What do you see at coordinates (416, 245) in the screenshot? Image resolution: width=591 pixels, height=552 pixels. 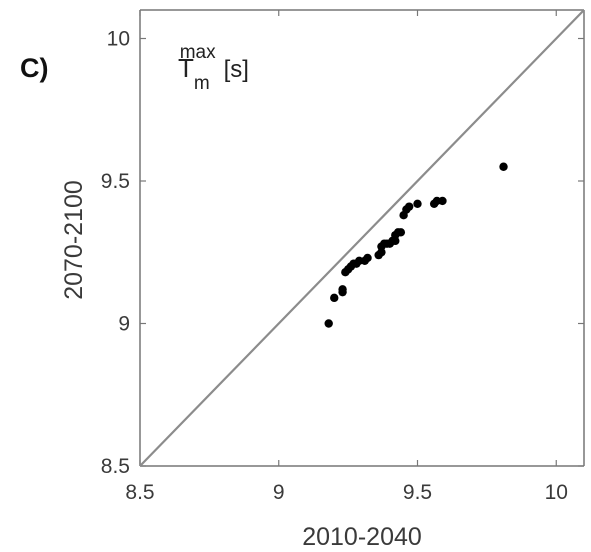 I see `data-points` at bounding box center [416, 245].